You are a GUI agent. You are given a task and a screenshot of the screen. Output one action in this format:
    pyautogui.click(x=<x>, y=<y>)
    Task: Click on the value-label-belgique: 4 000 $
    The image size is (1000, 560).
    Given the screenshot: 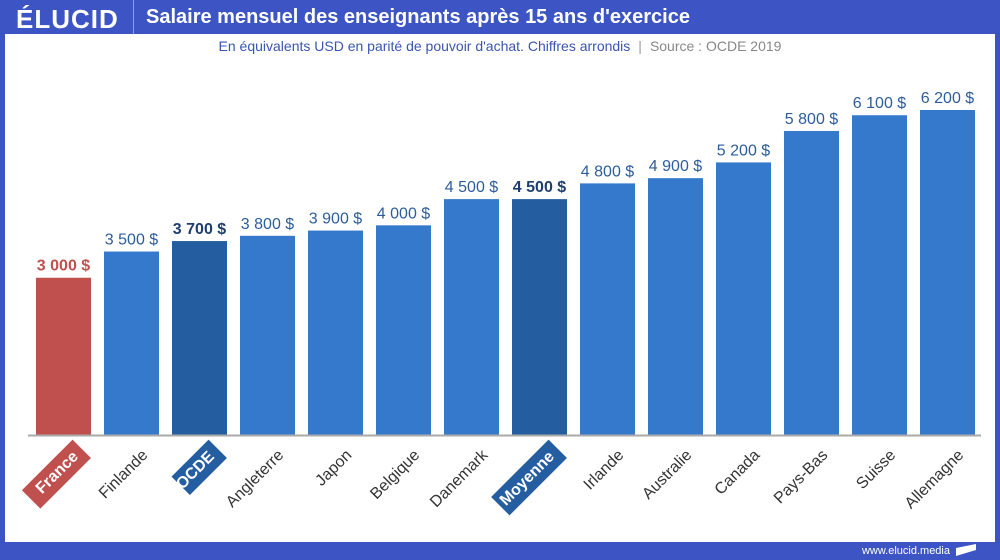 What is the action you would take?
    pyautogui.click(x=403, y=213)
    